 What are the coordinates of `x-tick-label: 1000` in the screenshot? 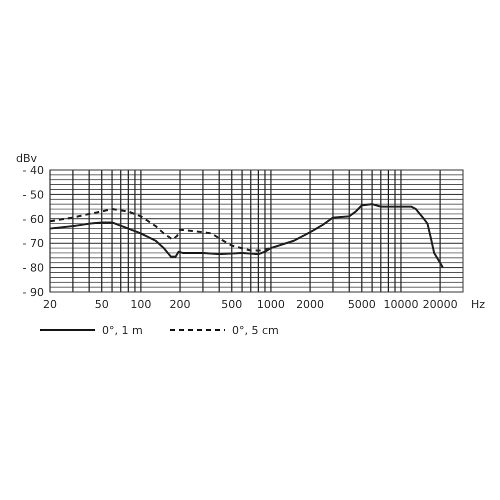 It's located at (270, 304).